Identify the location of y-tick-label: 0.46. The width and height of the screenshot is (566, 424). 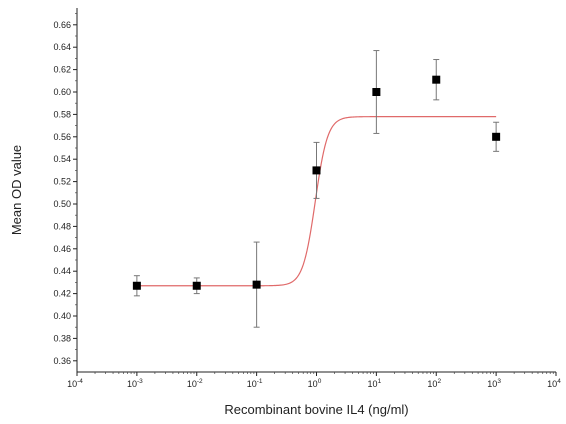
(62, 249).